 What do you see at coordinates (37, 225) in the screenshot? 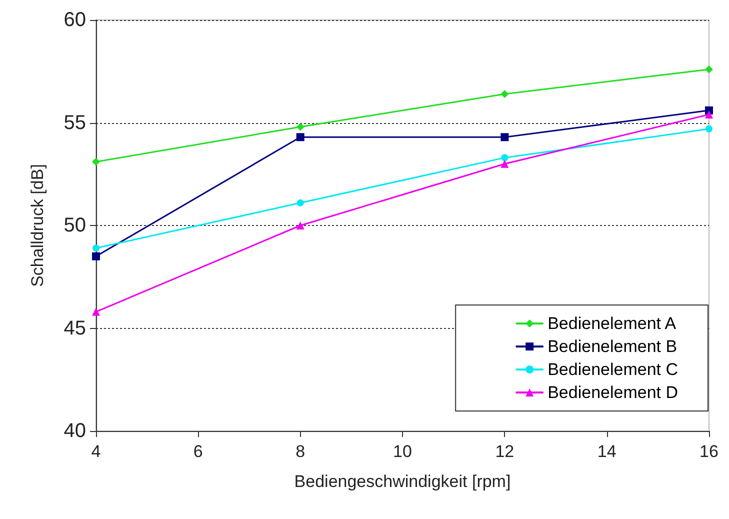
I see `y-axis-title: Schalldruck [dB]` at bounding box center [37, 225].